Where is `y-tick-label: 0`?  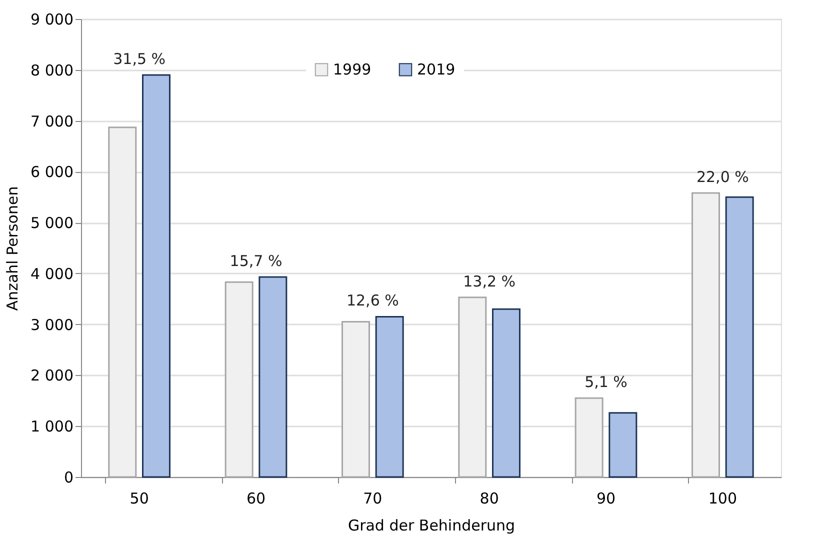
y-tick-label: 0 is located at coordinates (69, 477).